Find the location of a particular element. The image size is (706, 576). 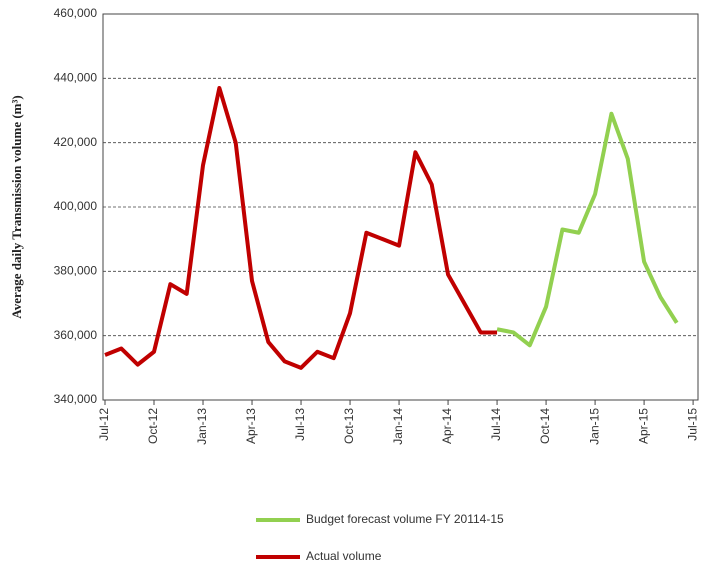

y-tick-label: 460,000 is located at coordinates (76, 13).